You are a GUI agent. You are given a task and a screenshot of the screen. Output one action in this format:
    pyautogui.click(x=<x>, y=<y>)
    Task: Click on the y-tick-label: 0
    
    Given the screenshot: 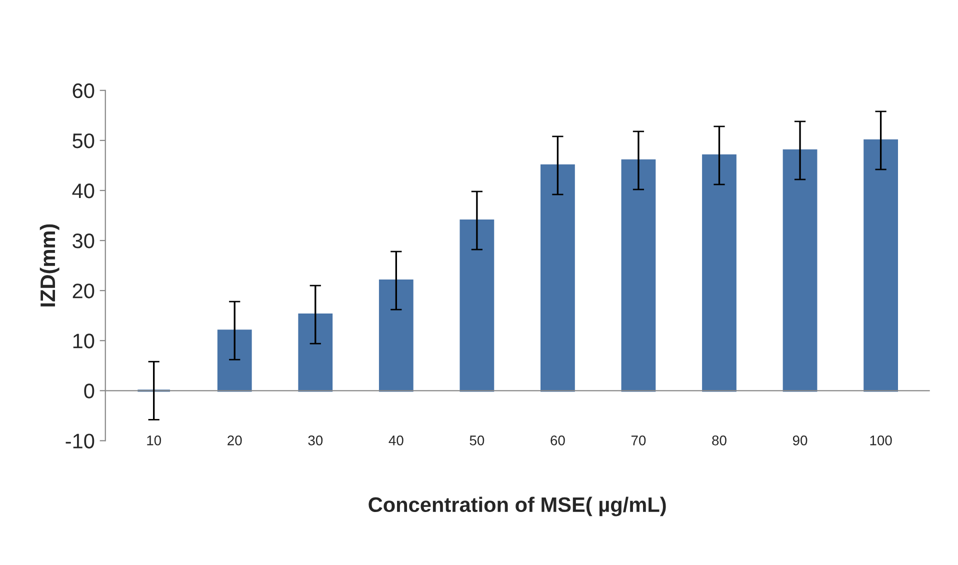 What is the action you would take?
    pyautogui.click(x=89, y=391)
    